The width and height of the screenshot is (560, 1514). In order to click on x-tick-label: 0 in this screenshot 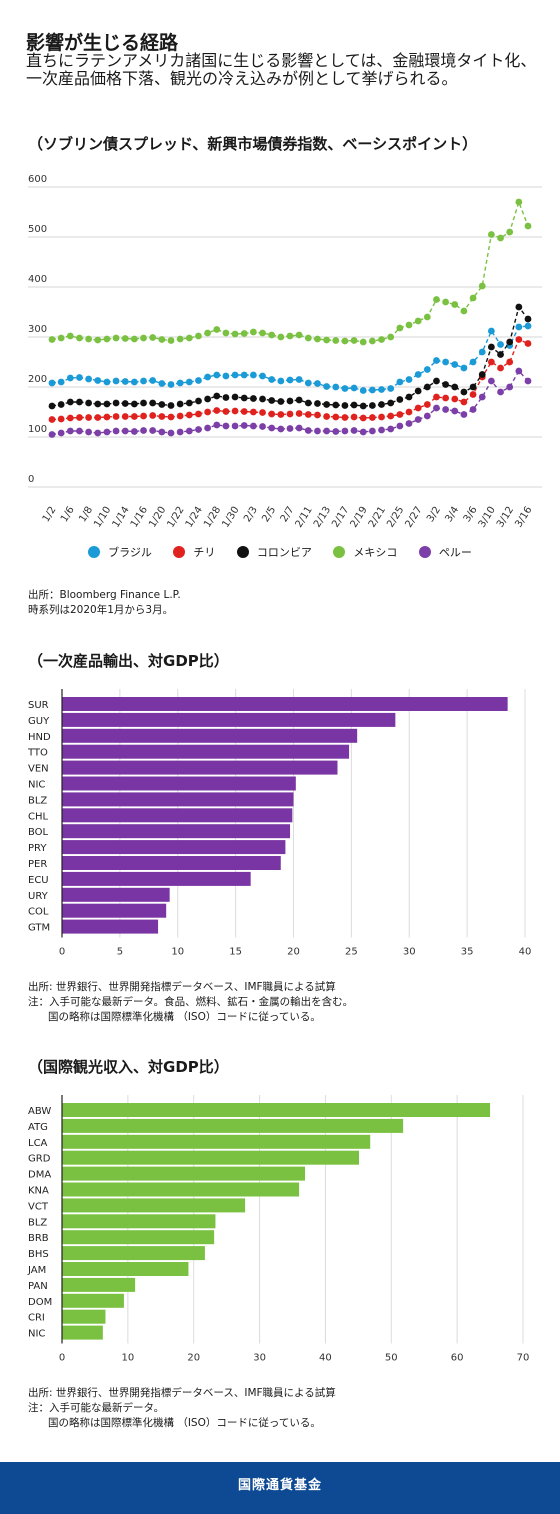, I will do `click(62, 952)`.